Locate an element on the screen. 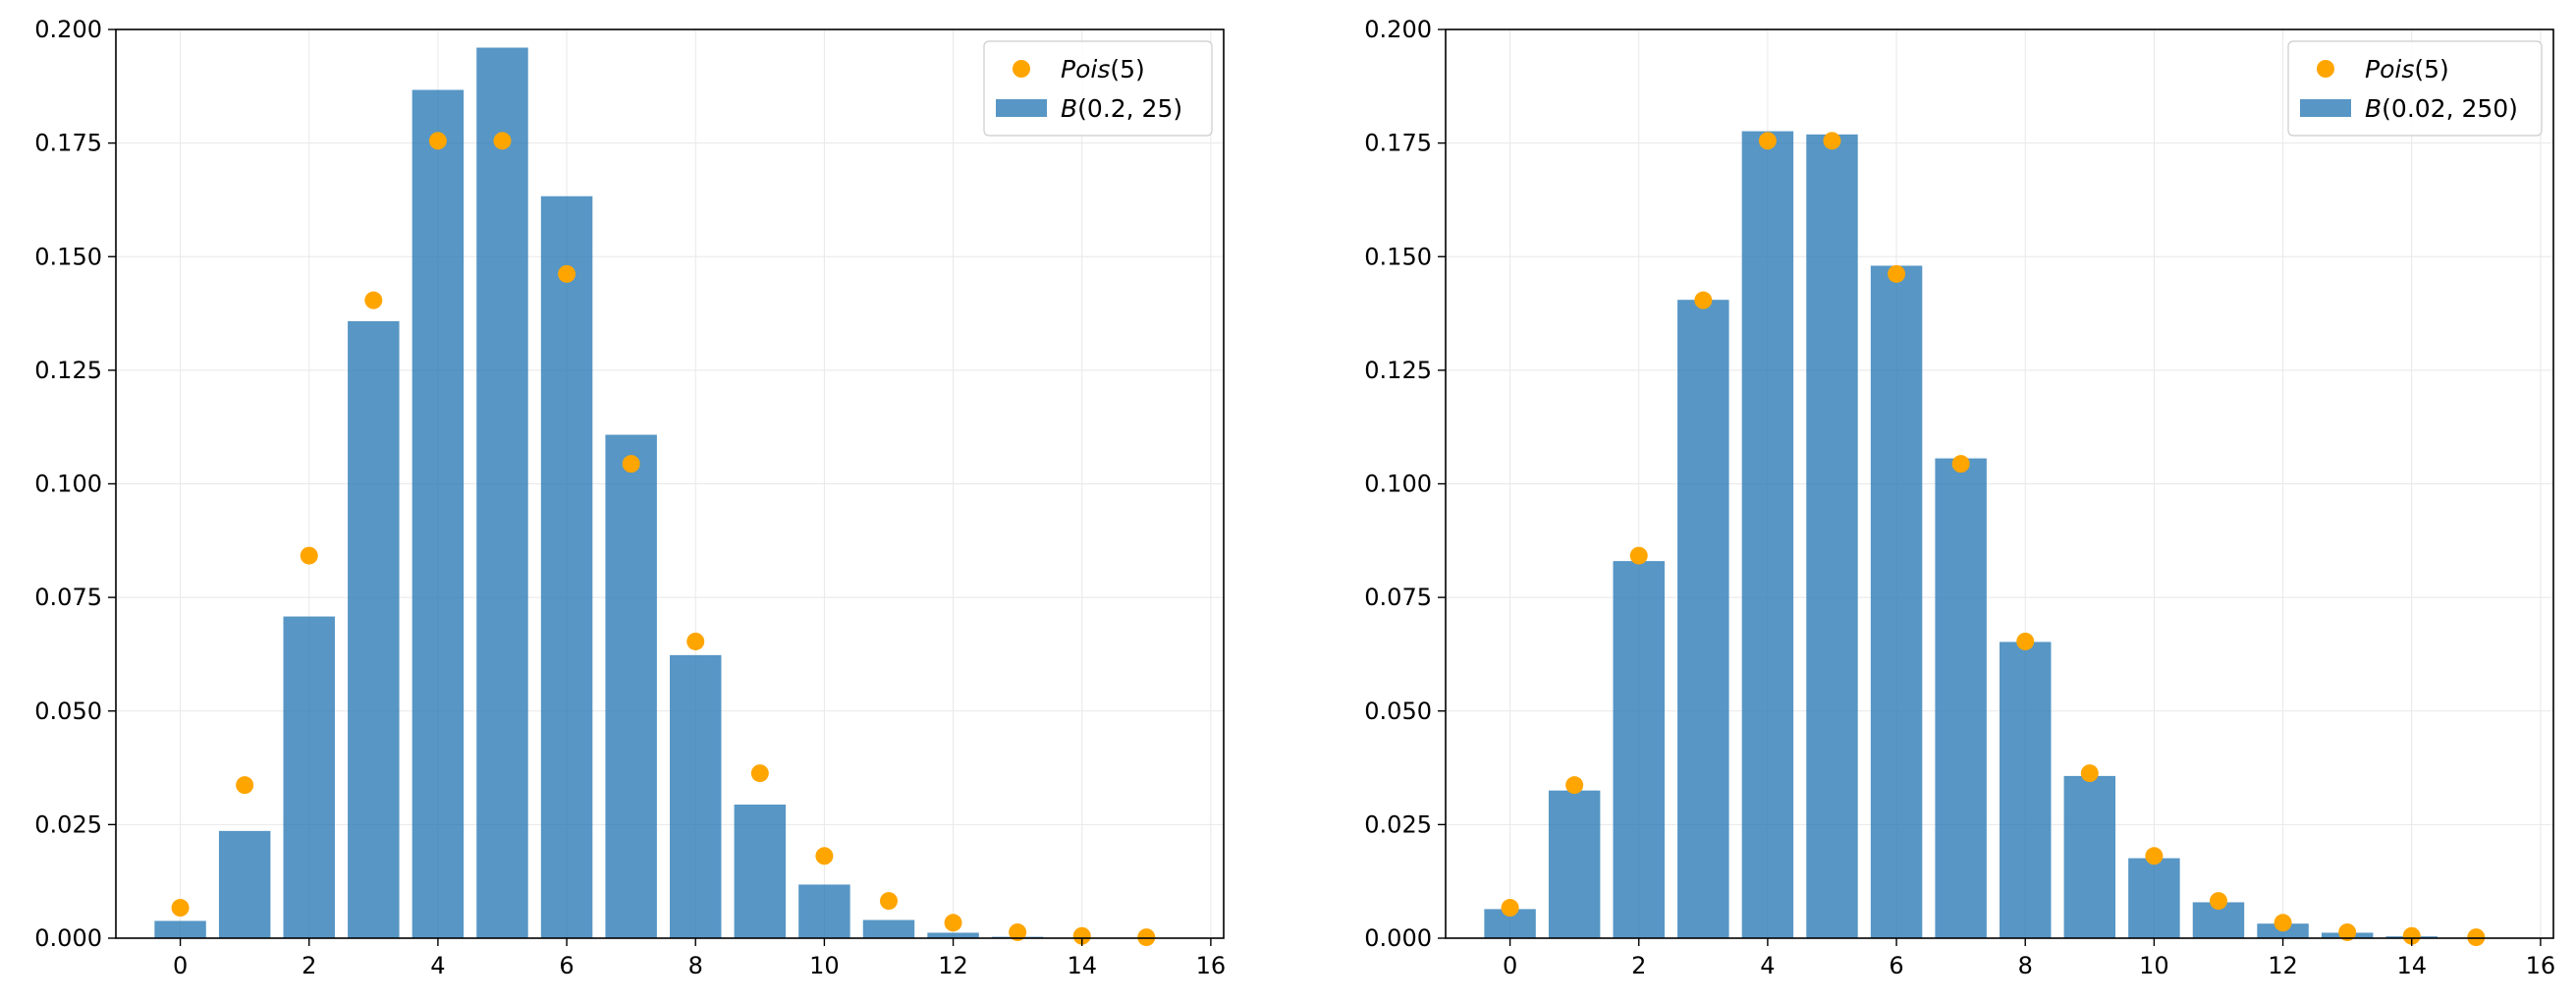 The image size is (2576, 1004). legend: Pois(5) B(0.02, 250) is located at coordinates (2415, 88).